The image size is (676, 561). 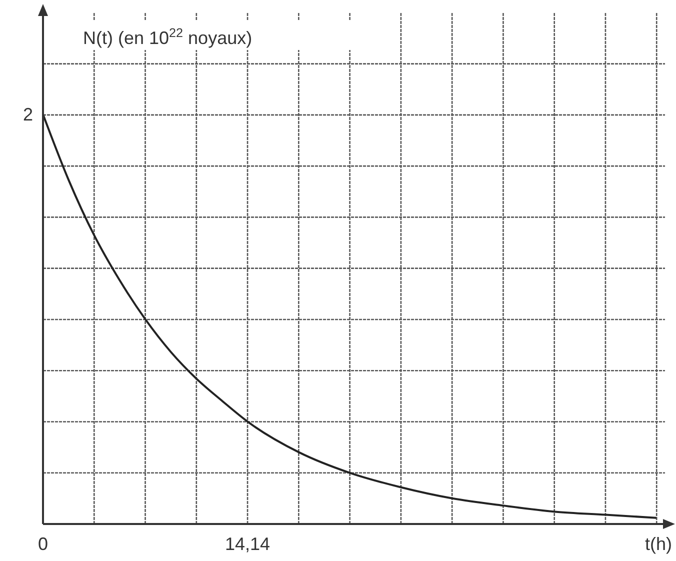 I want to click on x-tick-label: 14,14, so click(x=247, y=544).